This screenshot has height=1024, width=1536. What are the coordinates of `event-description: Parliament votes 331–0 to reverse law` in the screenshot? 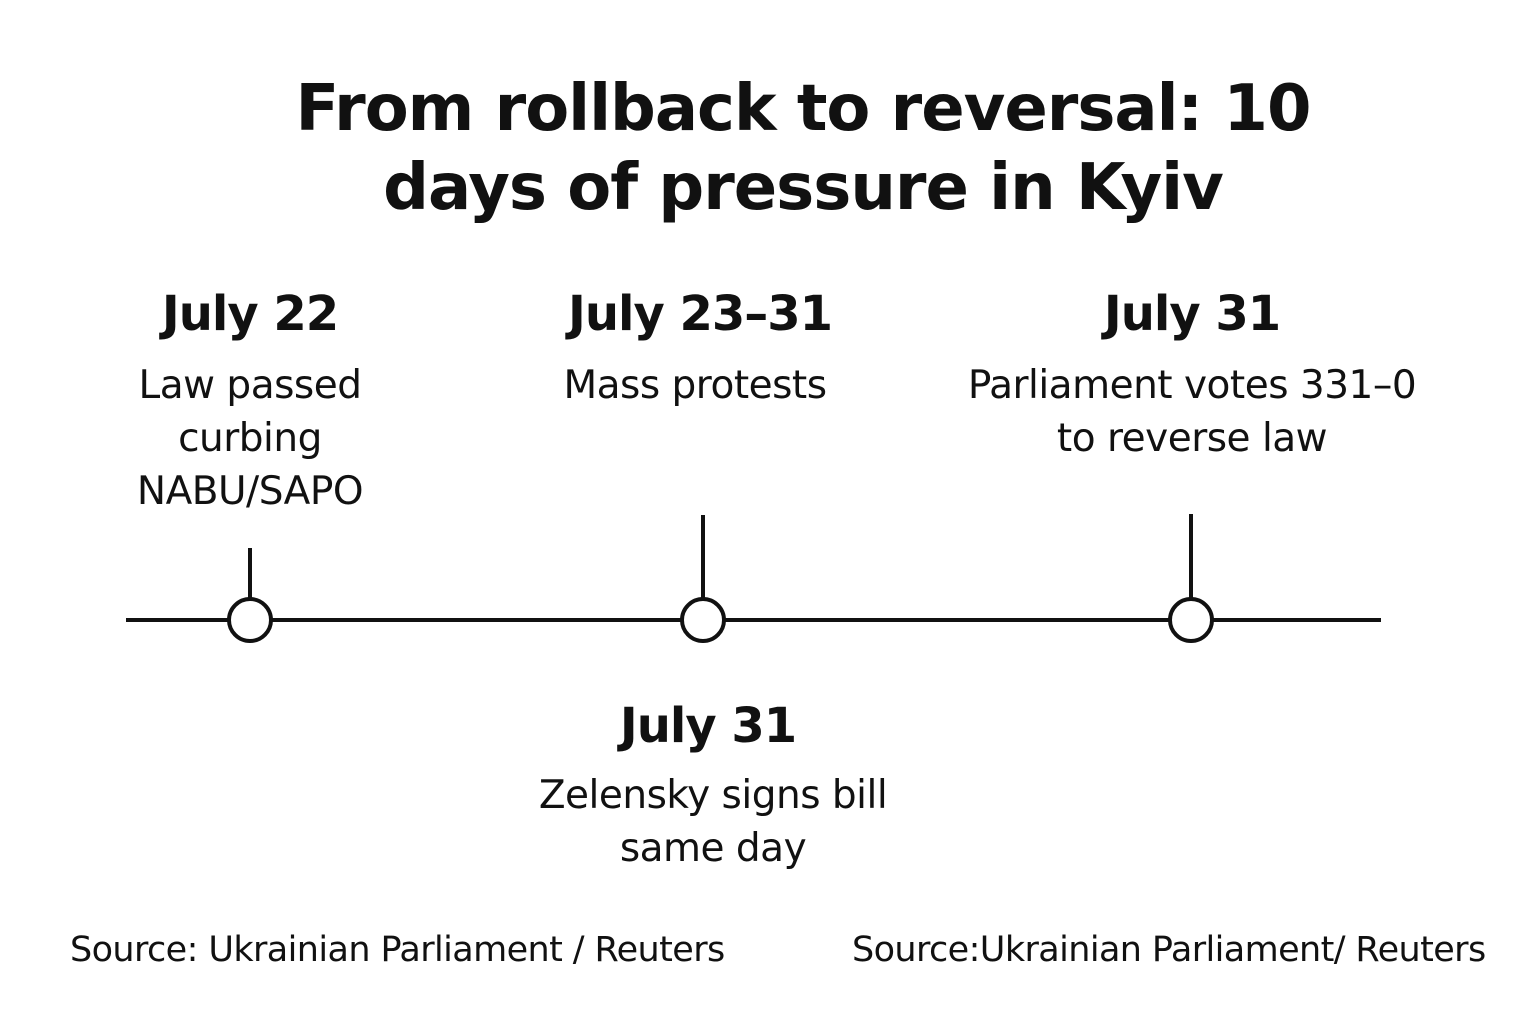 It's located at (1192, 412).